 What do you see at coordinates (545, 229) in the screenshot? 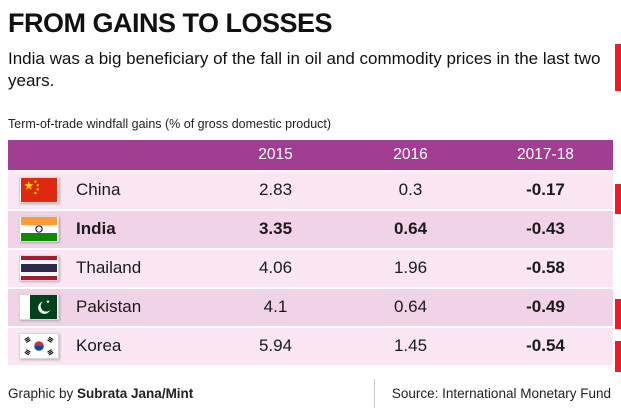
I see `value-2017-18: -0.43` at bounding box center [545, 229].